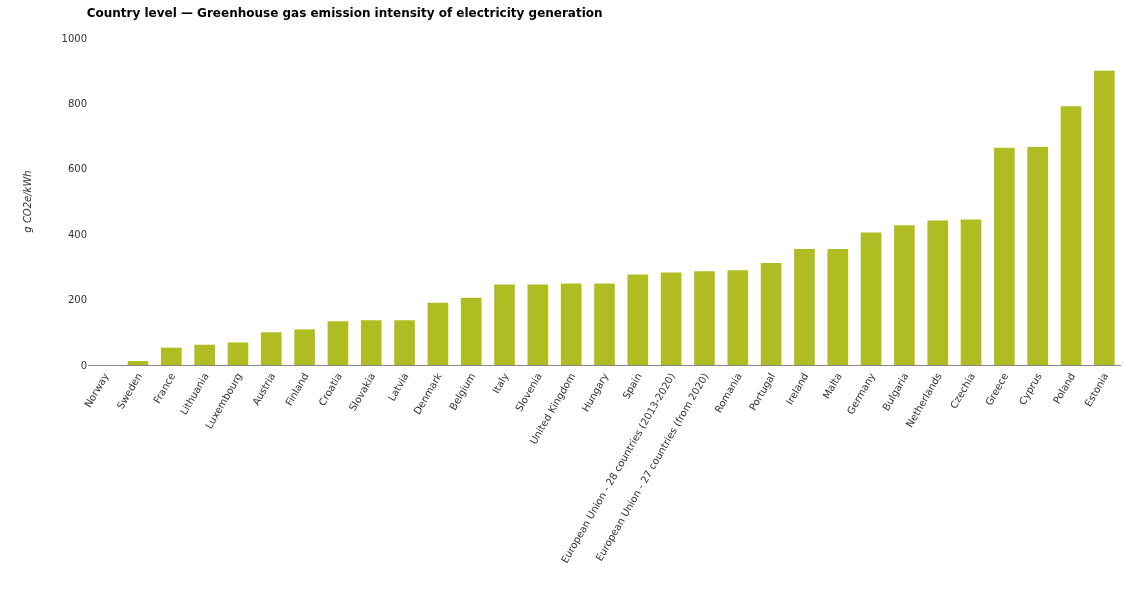 The width and height of the screenshot is (1125, 590). Describe the element at coordinates (344, 13) in the screenshot. I see `chart-title: Country level — Greenhouse gas emission intensity of electricity generation` at that location.